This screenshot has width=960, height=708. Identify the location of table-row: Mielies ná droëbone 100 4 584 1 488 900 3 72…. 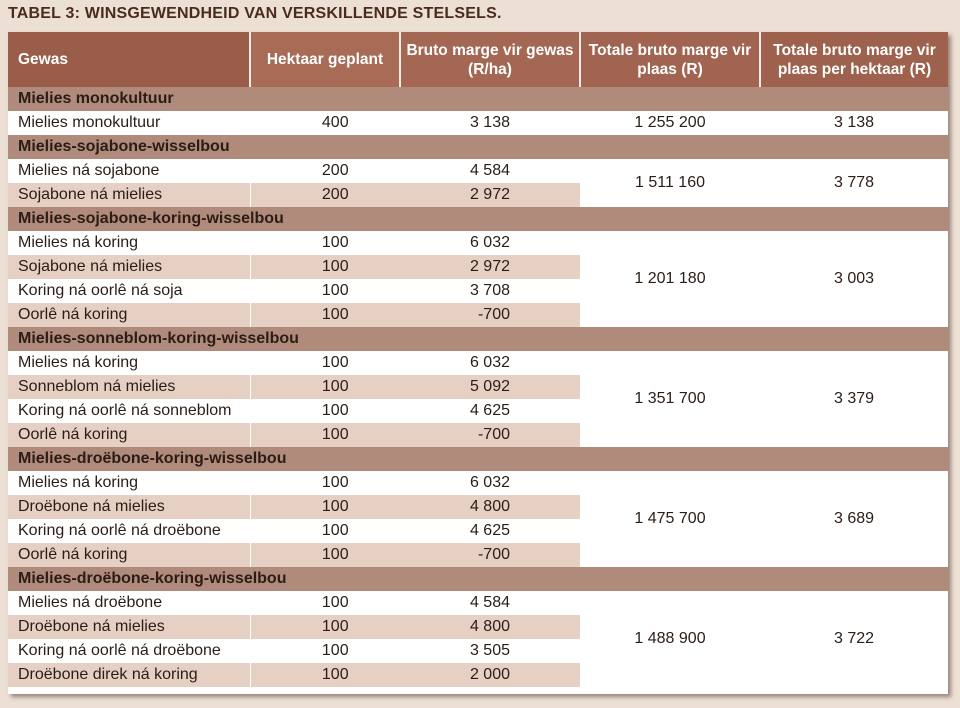
(478, 639).